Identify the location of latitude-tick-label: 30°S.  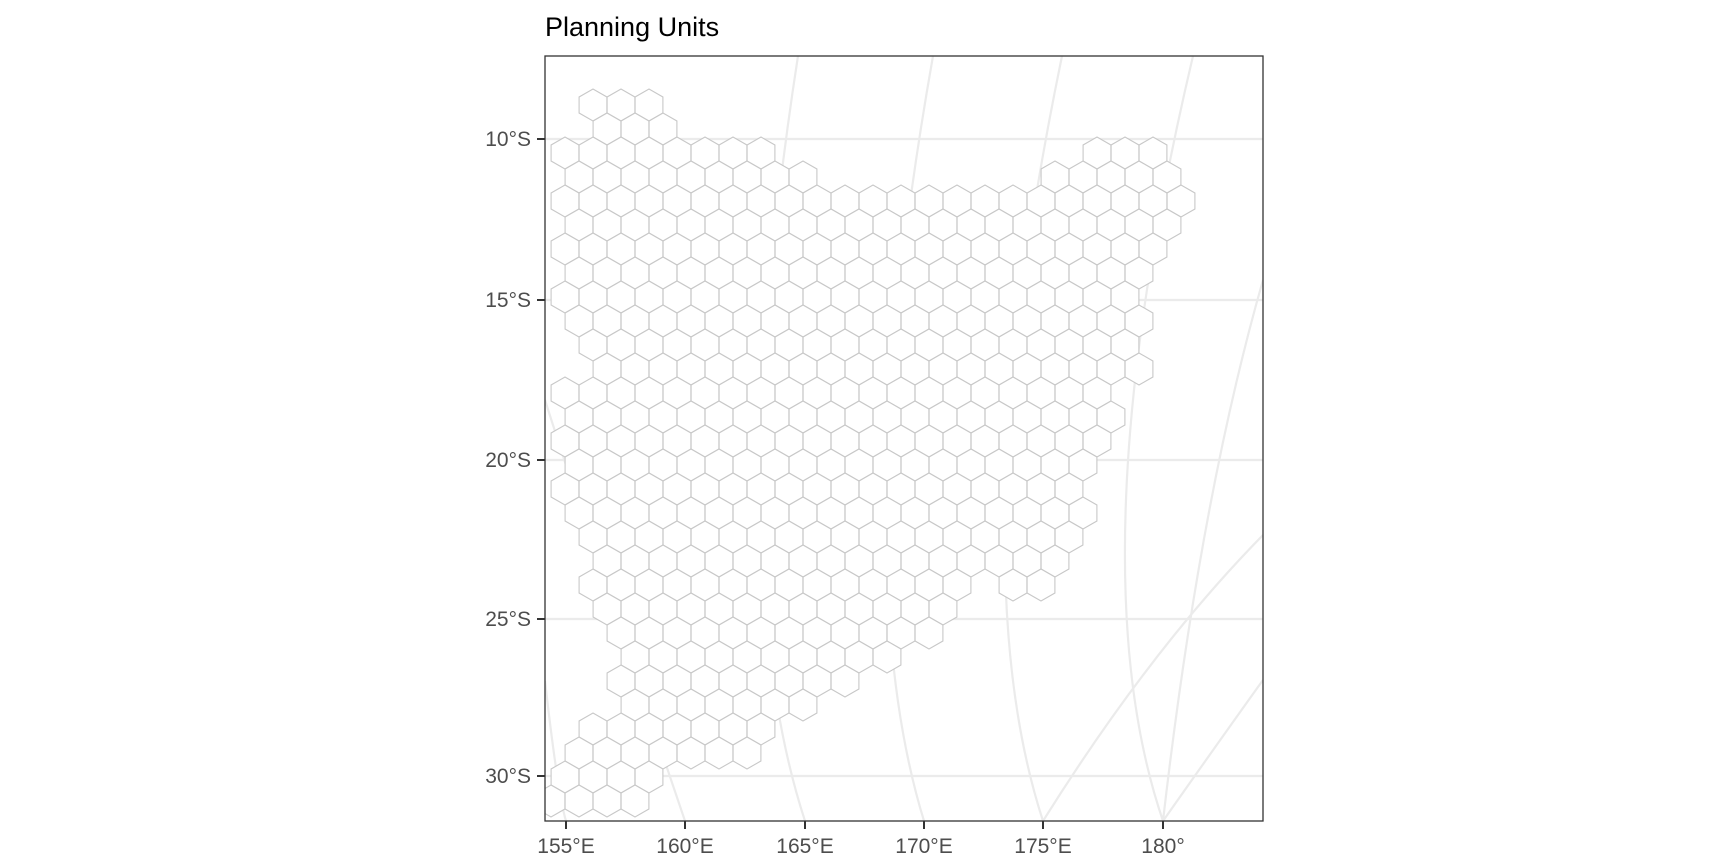
(508, 776).